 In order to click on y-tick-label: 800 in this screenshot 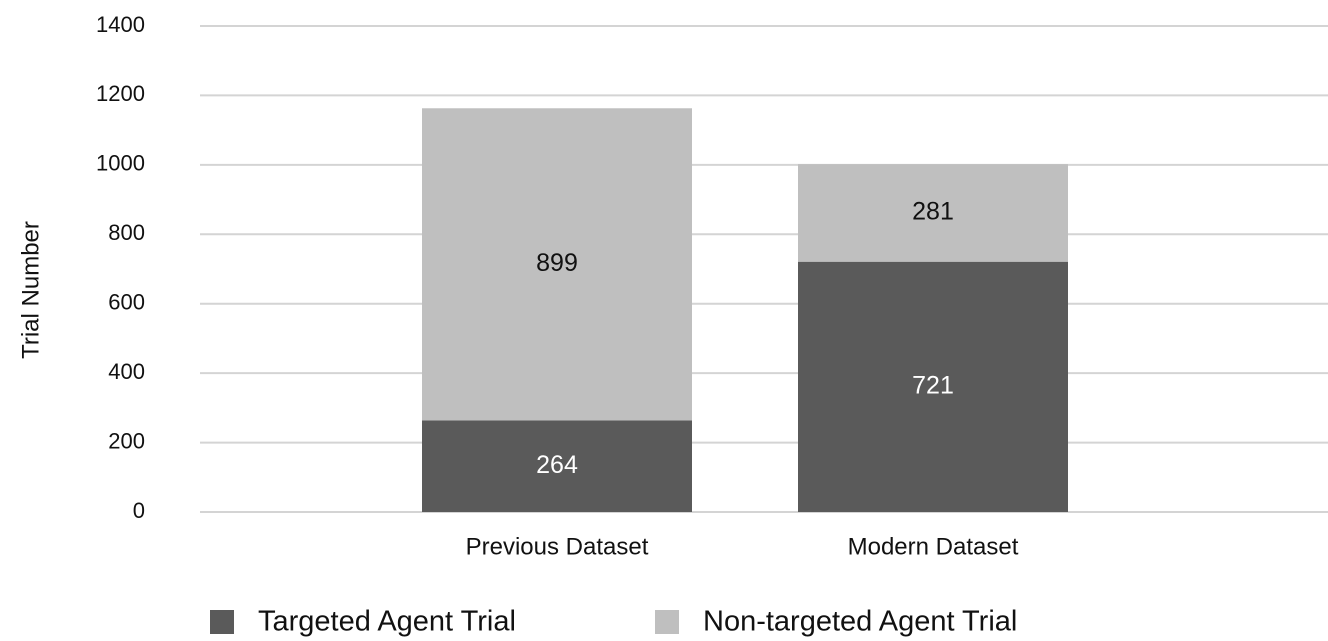, I will do `click(126, 232)`.